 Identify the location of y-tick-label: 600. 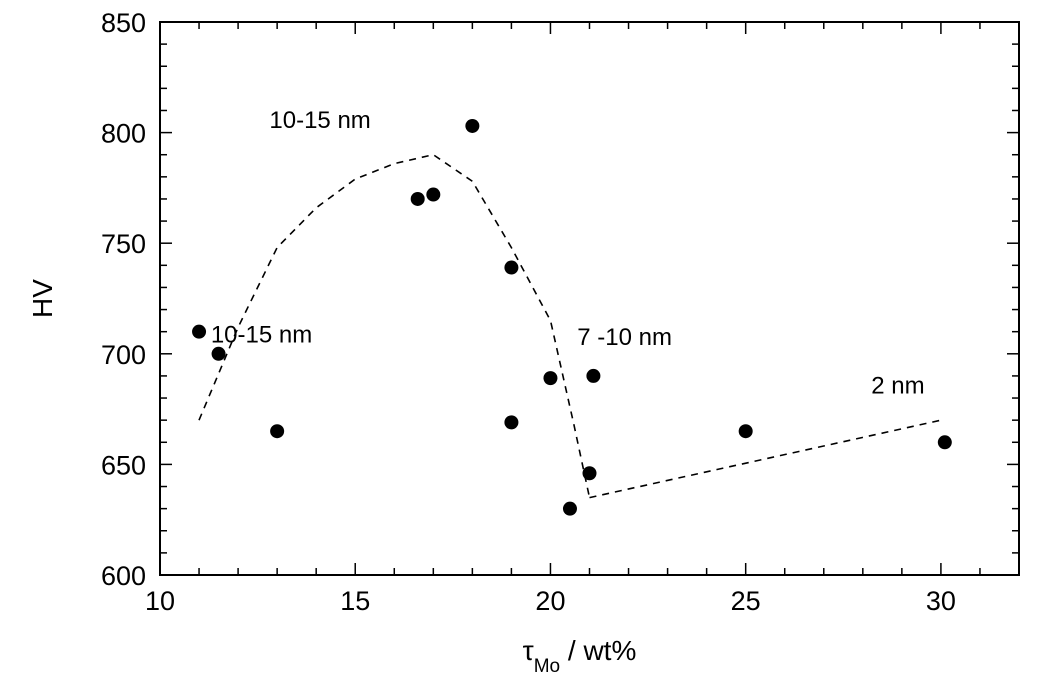
(123, 576).